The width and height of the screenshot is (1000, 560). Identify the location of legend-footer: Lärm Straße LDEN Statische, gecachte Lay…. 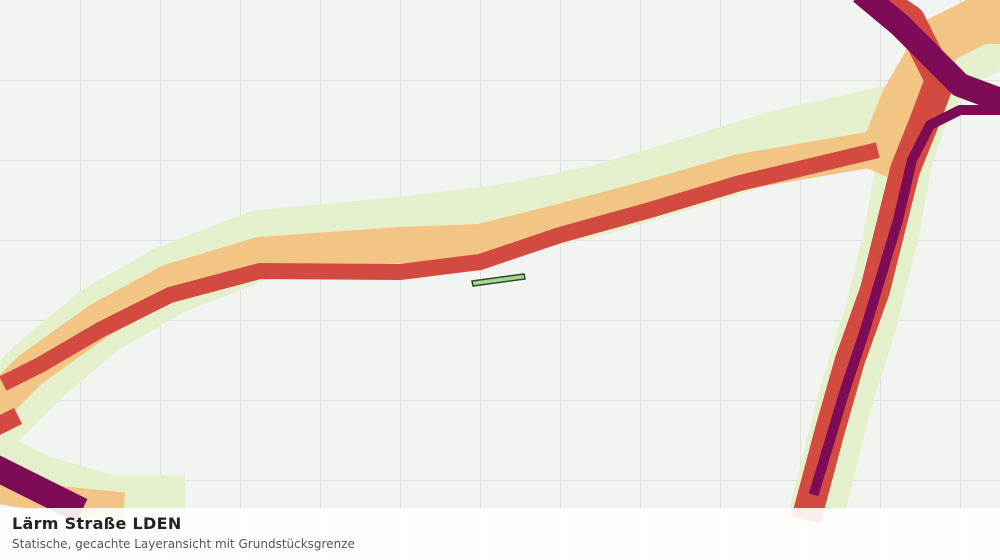
(500, 534).